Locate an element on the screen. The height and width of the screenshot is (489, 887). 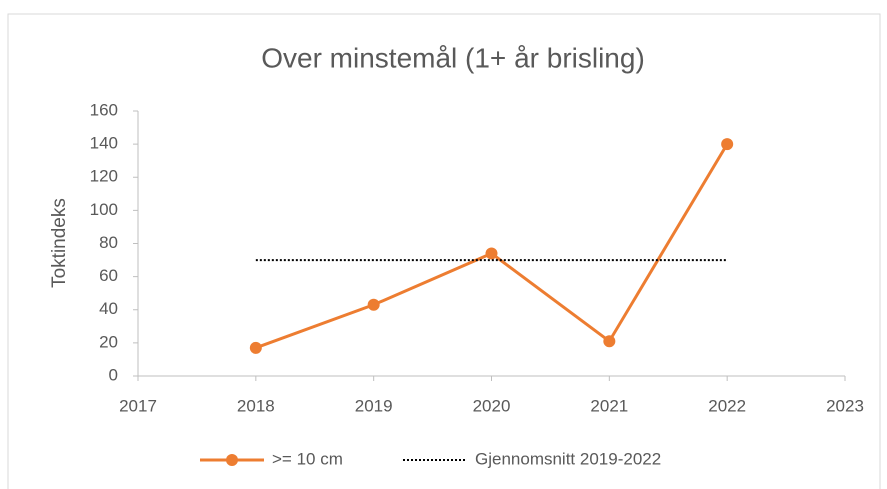
chart-title: Over minstemål (1+ år brisling) is located at coordinates (453, 57).